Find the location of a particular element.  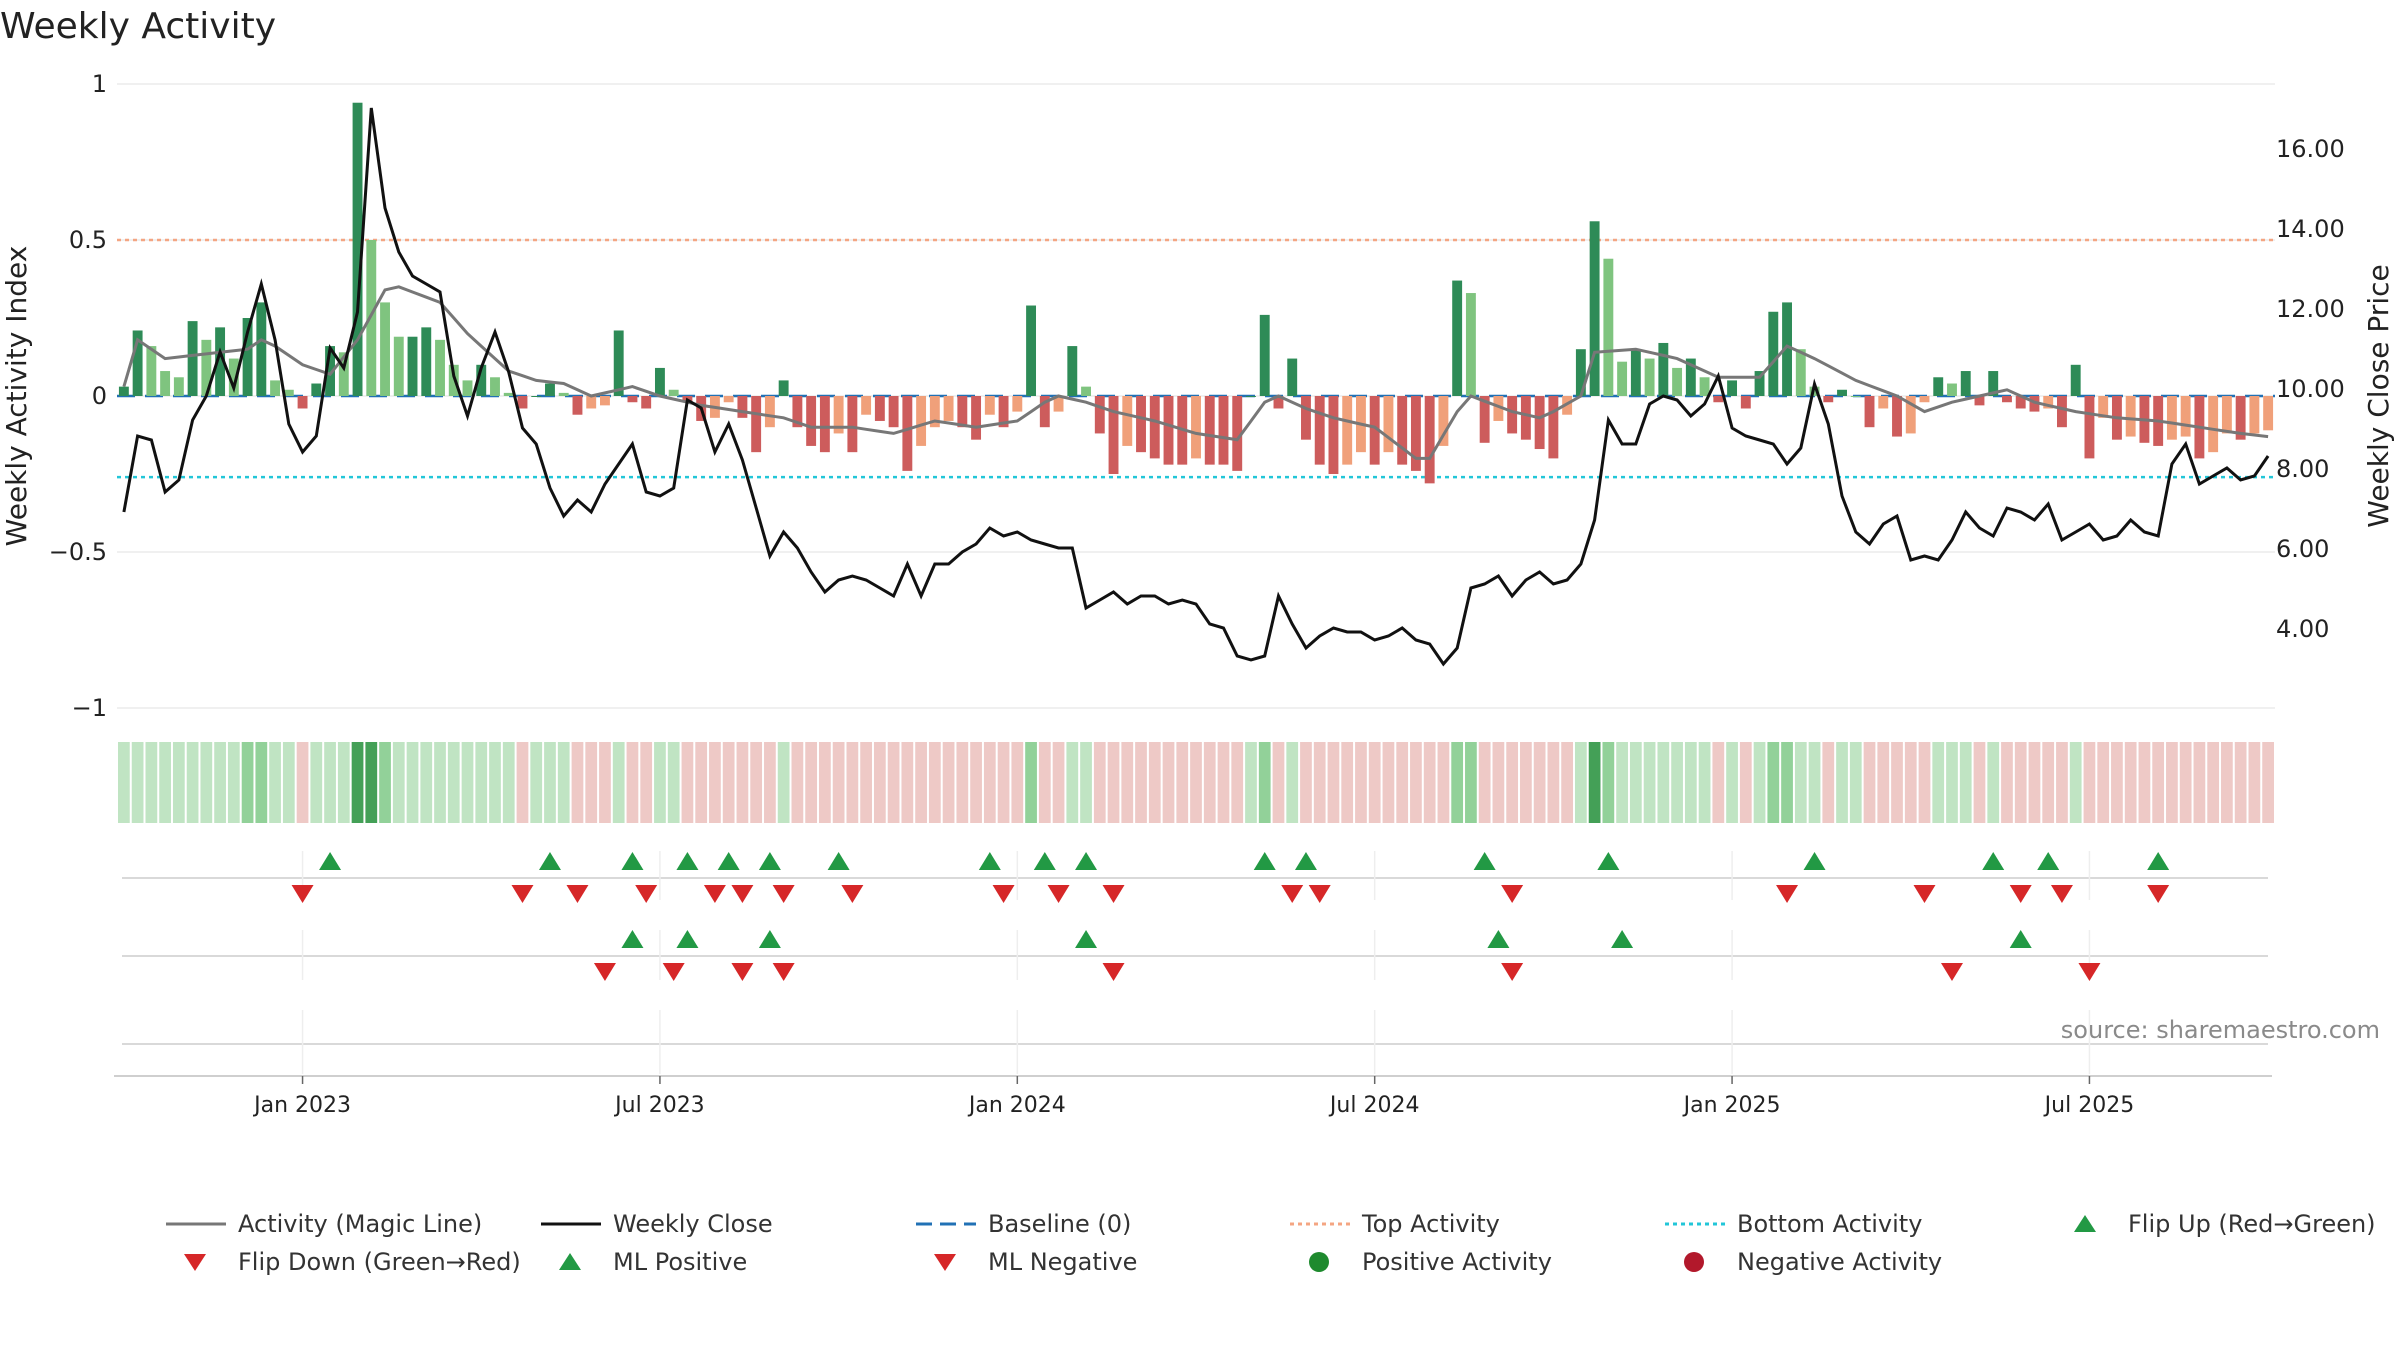

legend-label: Negative Activity is located at coordinates (1839, 1262).